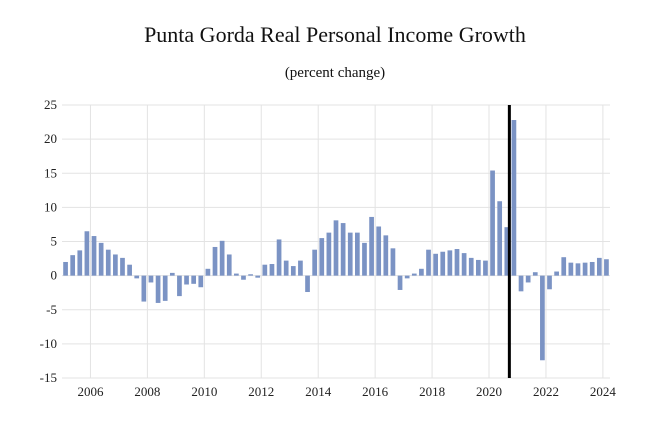  What do you see at coordinates (54, 241) in the screenshot?
I see `y-tick-label: 5` at bounding box center [54, 241].